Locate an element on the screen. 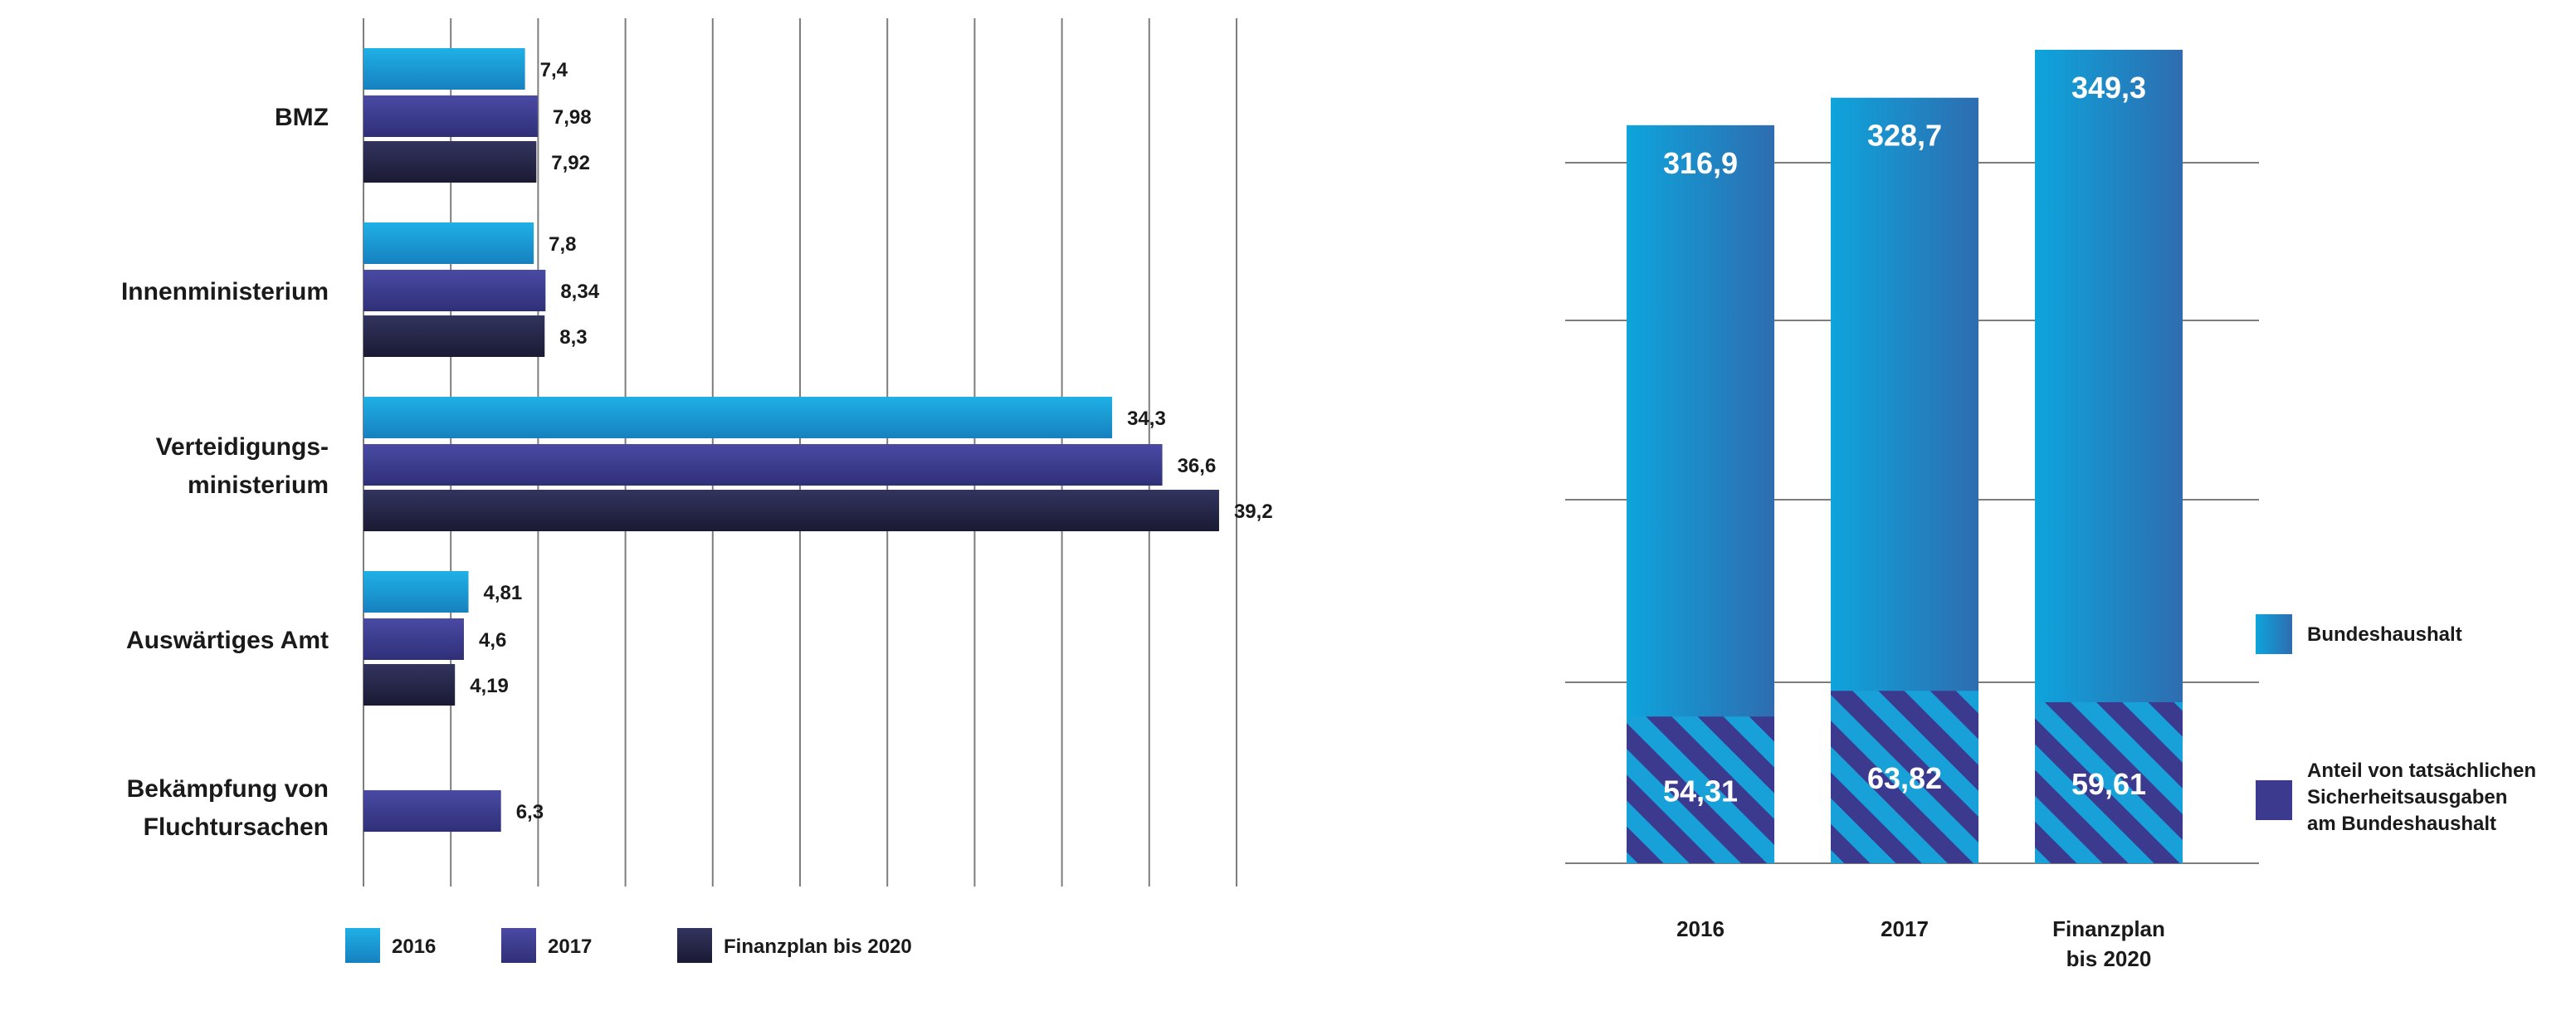 The height and width of the screenshot is (1016, 2576). bar-value-label: 8,3 is located at coordinates (573, 338).